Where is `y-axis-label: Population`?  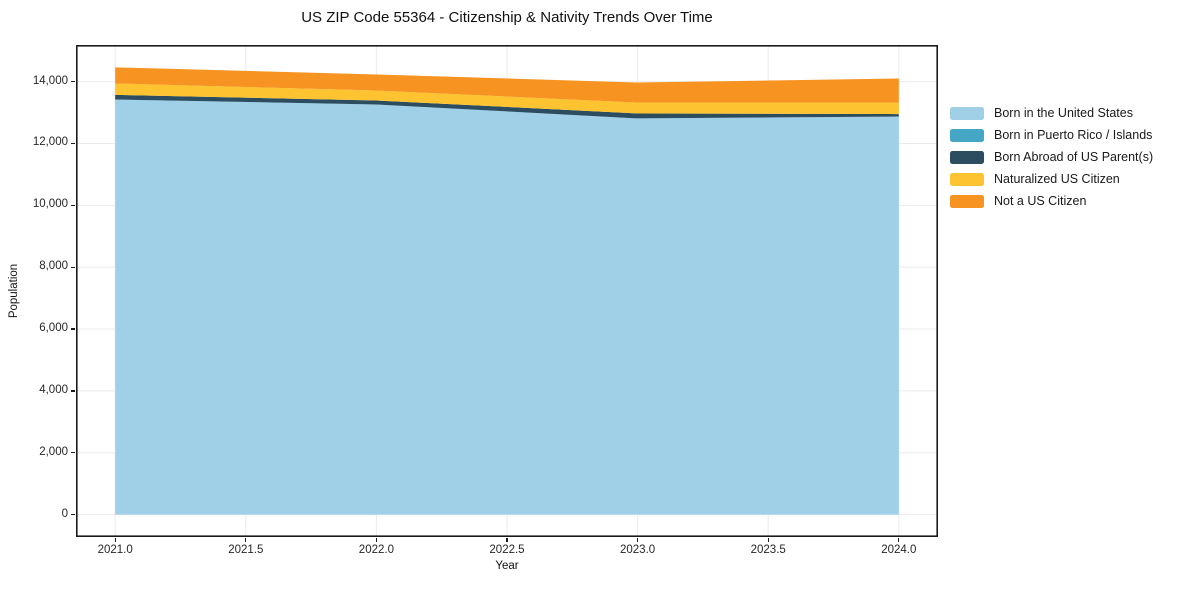 y-axis-label: Population is located at coordinates (14, 291).